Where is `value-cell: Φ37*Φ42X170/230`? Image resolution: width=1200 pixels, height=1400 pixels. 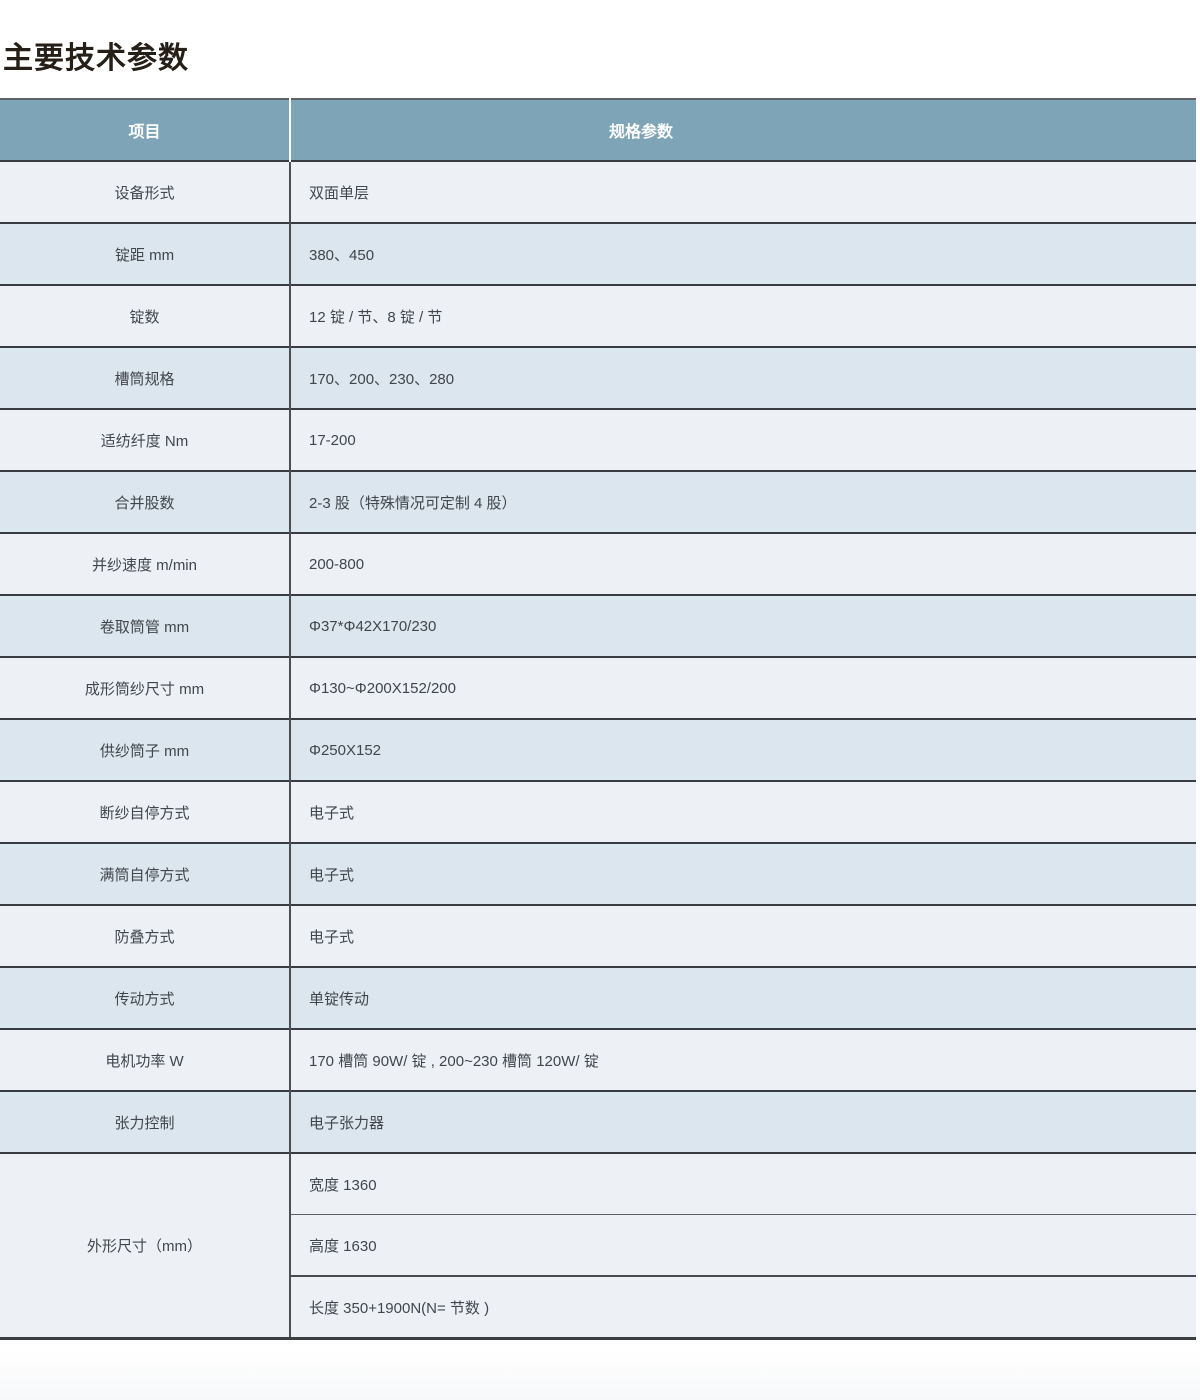
value-cell: Φ37*Φ42X170/230 is located at coordinates (742, 625).